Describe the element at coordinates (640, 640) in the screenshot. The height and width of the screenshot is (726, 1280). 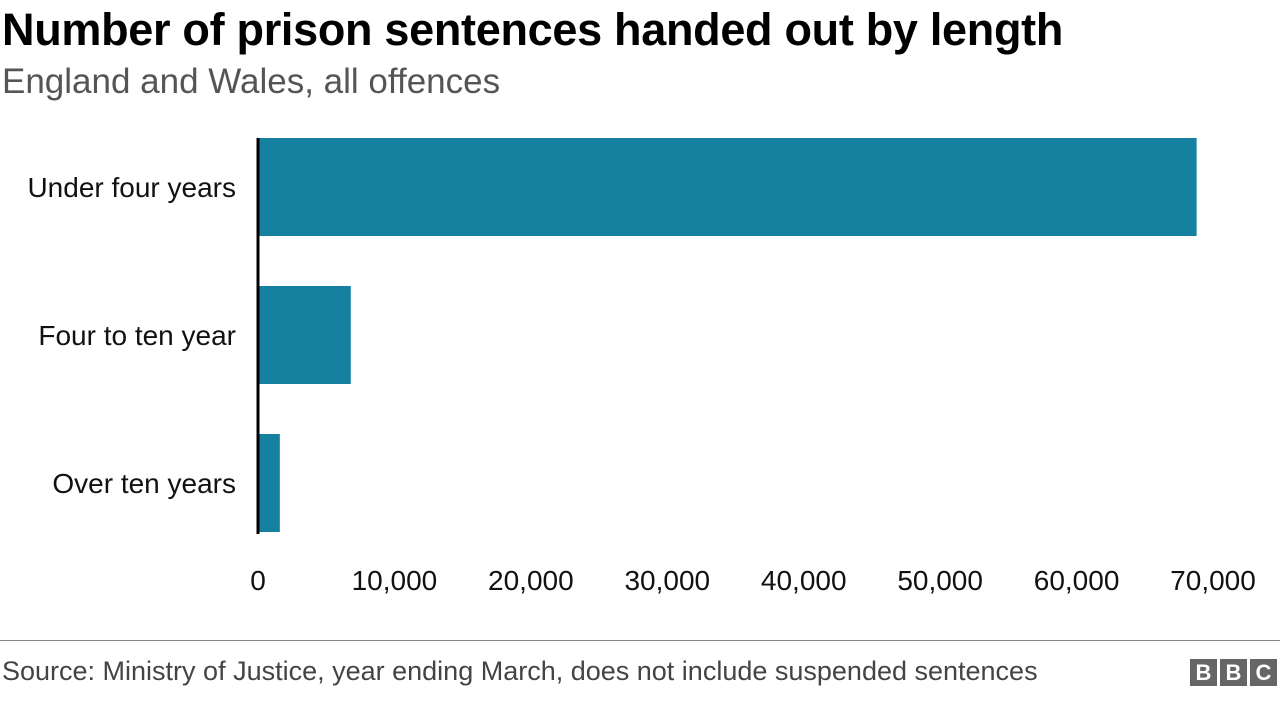
I see `footer-divider` at that location.